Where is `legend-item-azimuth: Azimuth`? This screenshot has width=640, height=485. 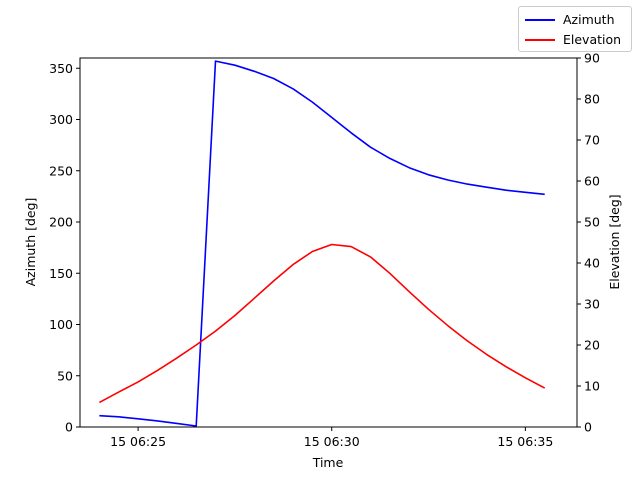
legend-item-azimuth: Azimuth is located at coordinates (570, 20).